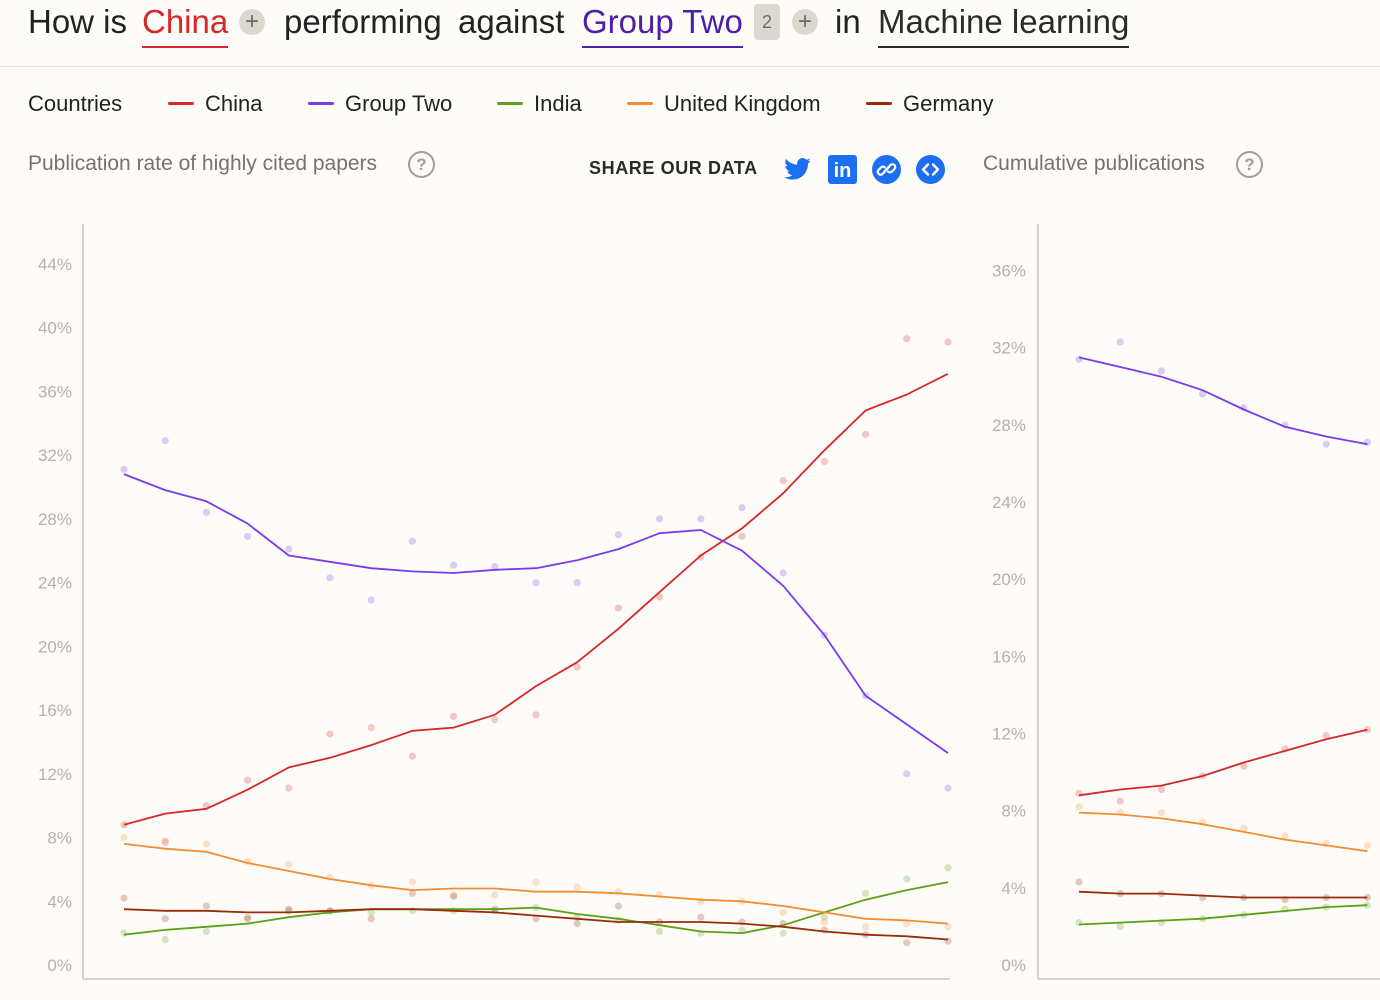  Describe the element at coordinates (1223, 401) in the screenshot. I see `cumulative-line-group-two` at that location.